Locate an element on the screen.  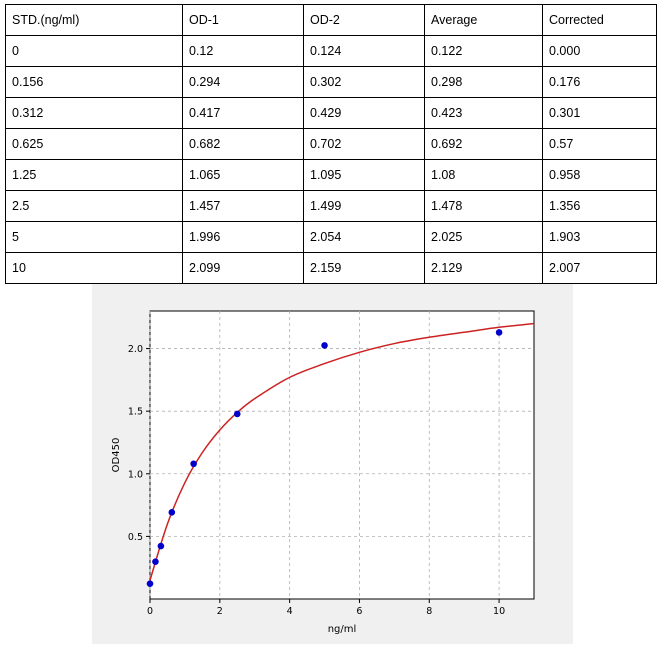
table-cell: 1.356 is located at coordinates (599, 206).